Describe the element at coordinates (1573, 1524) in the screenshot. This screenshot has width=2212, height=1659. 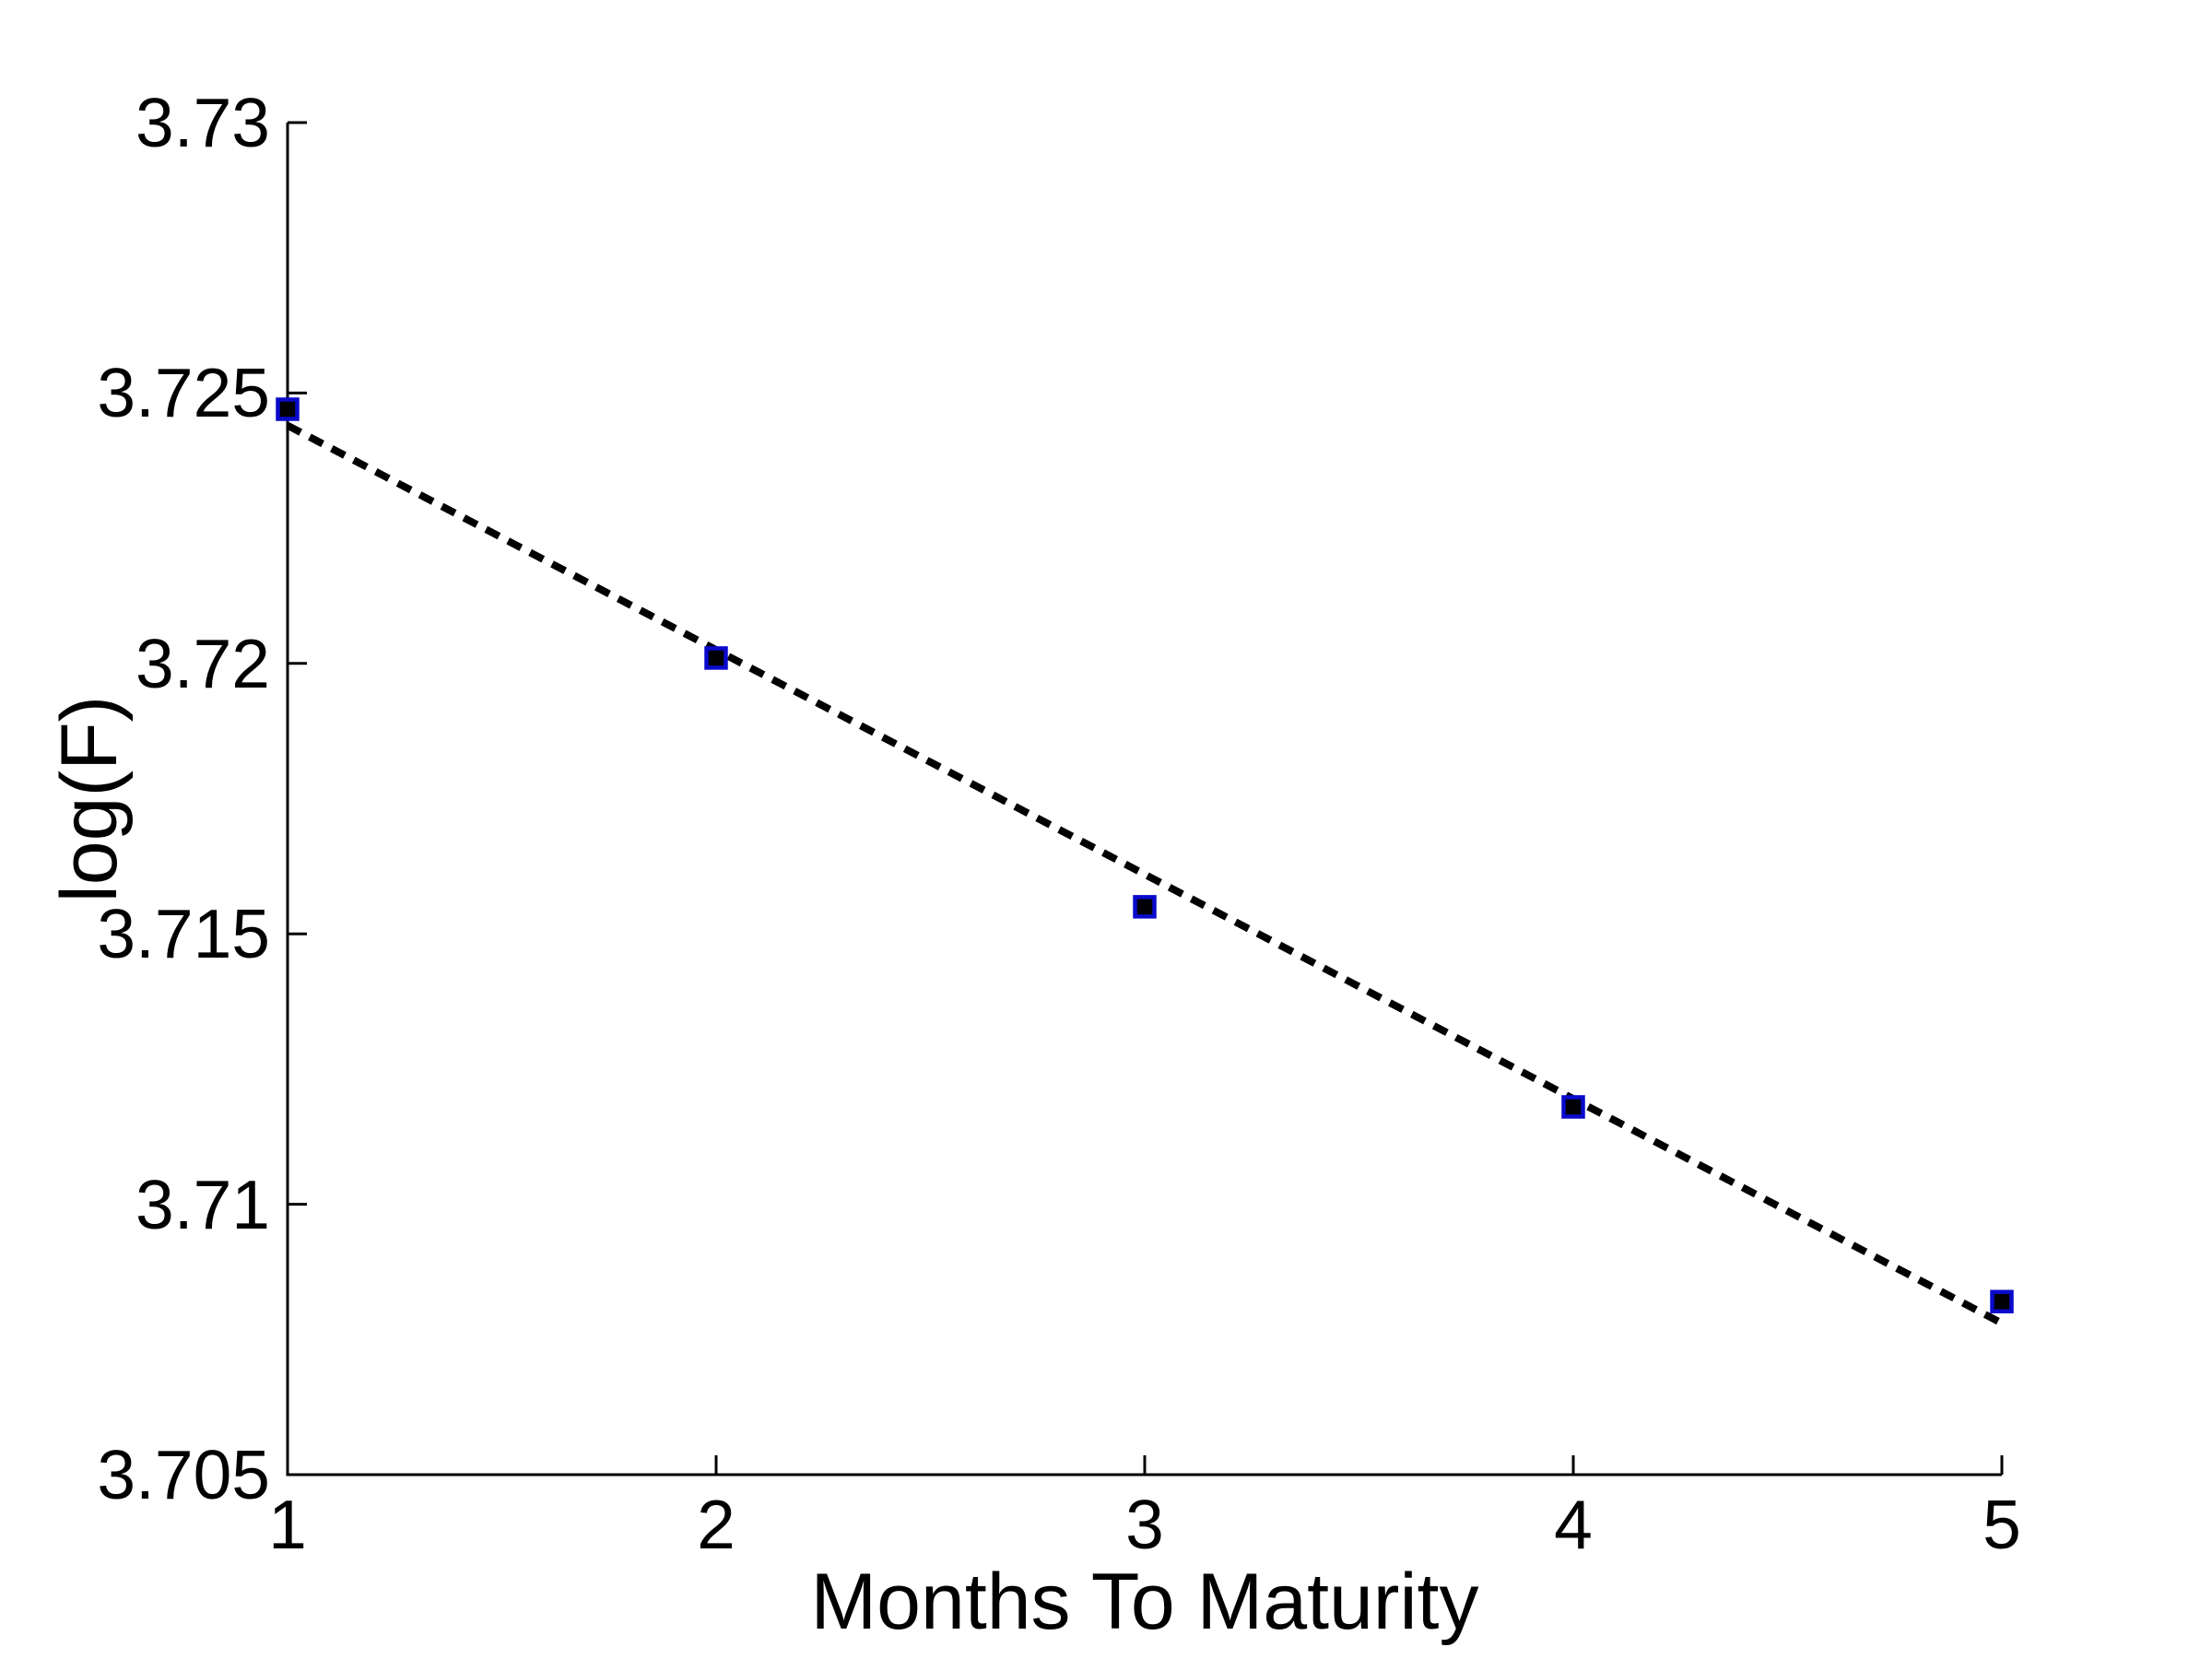
I see `x-tick-label: 4` at that location.